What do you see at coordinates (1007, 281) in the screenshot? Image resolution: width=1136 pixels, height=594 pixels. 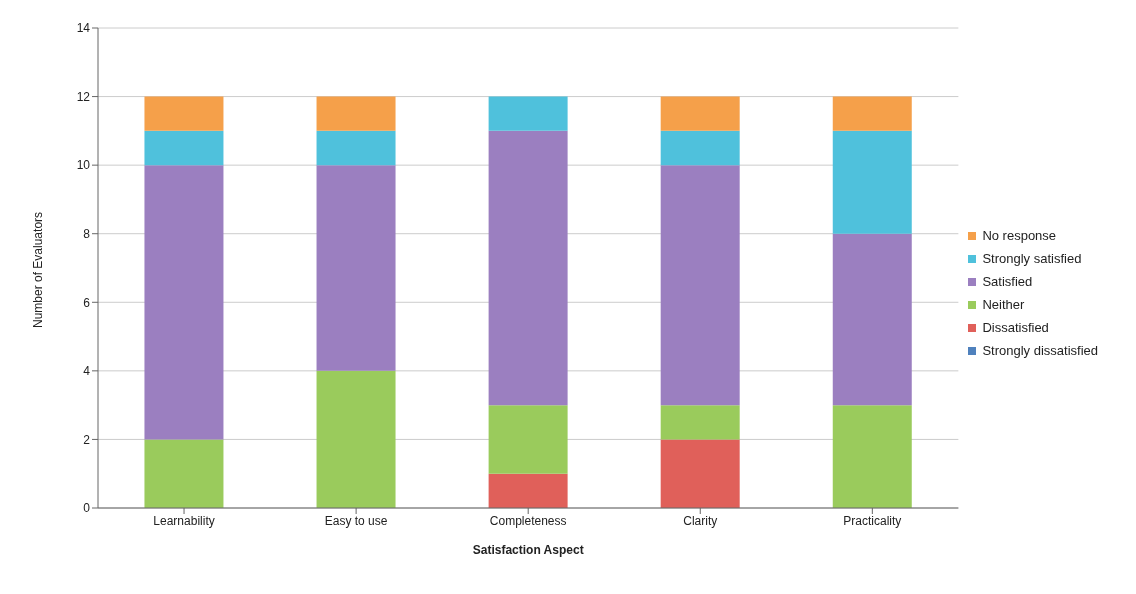 I see `legend-label: Satisfied` at bounding box center [1007, 281].